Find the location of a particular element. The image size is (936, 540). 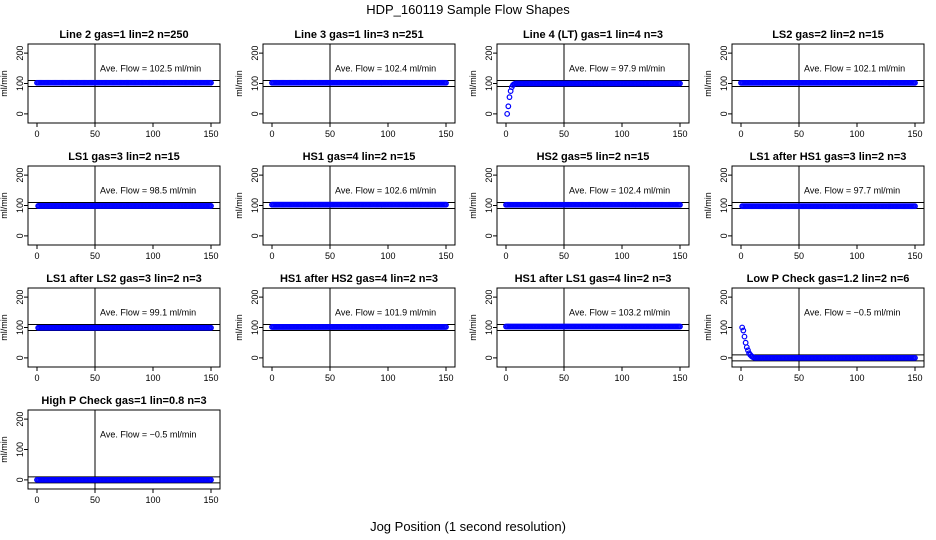

subplot-title: HS1 after LS1 gas=4 lin=2 n=3 is located at coordinates (593, 279).